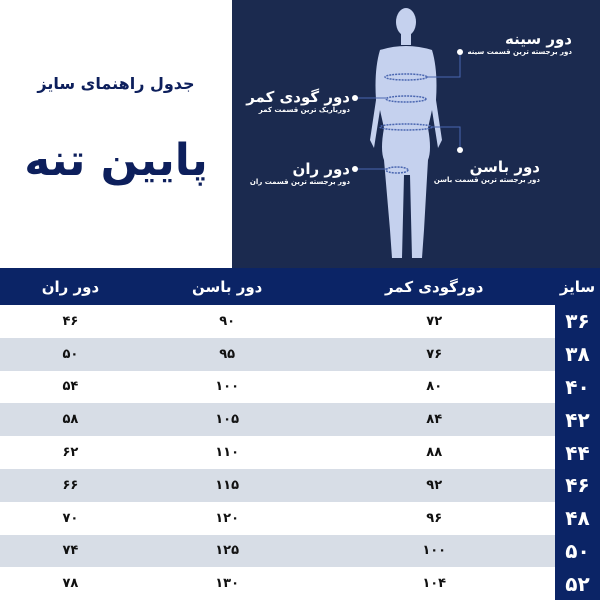  What do you see at coordinates (300, 452) in the screenshot?
I see `table-row: ۴۴ ۸۸ ۱۱۰ ۶۲` at bounding box center [300, 452].